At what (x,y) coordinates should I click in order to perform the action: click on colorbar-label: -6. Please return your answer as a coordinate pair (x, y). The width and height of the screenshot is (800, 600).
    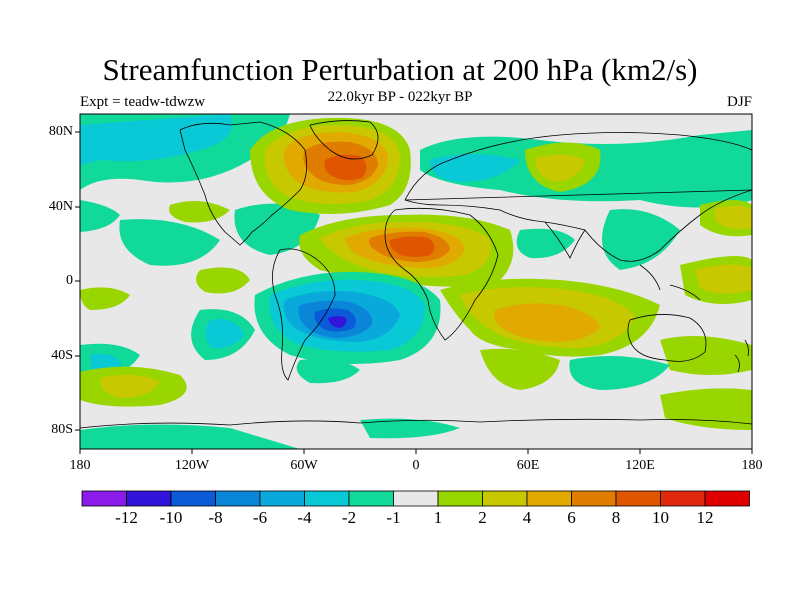
    Looking at the image, I should click on (260, 517).